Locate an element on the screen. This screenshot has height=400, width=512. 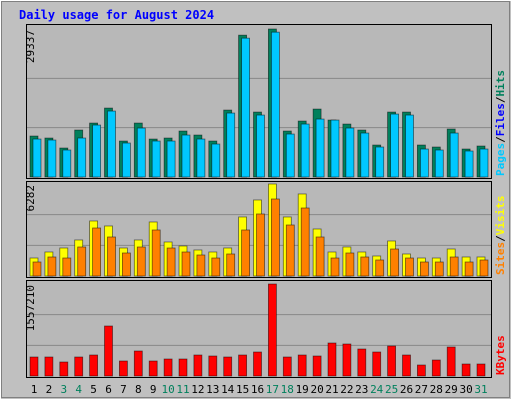
x-tick-label: 28 is located at coordinates (436, 389).